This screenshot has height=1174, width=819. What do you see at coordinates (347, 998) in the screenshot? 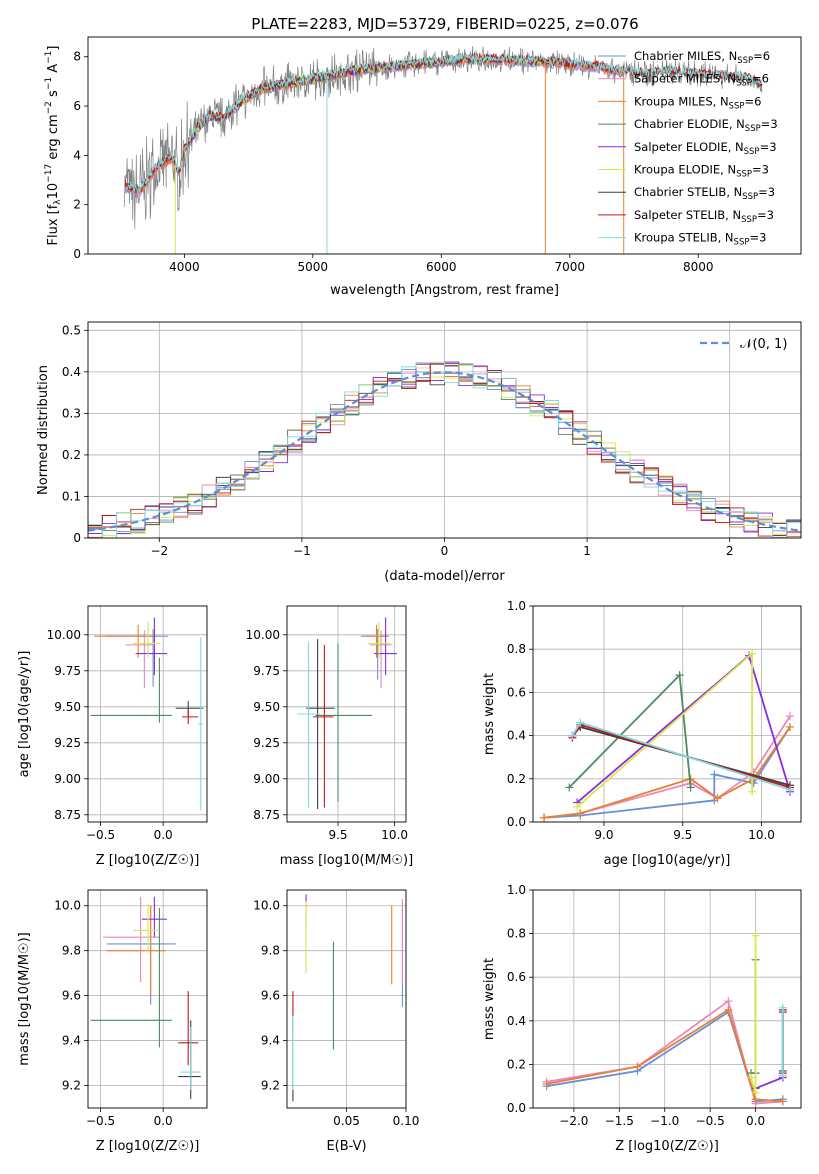
I see `mass_vs_ebv-plot-area` at bounding box center [347, 998].